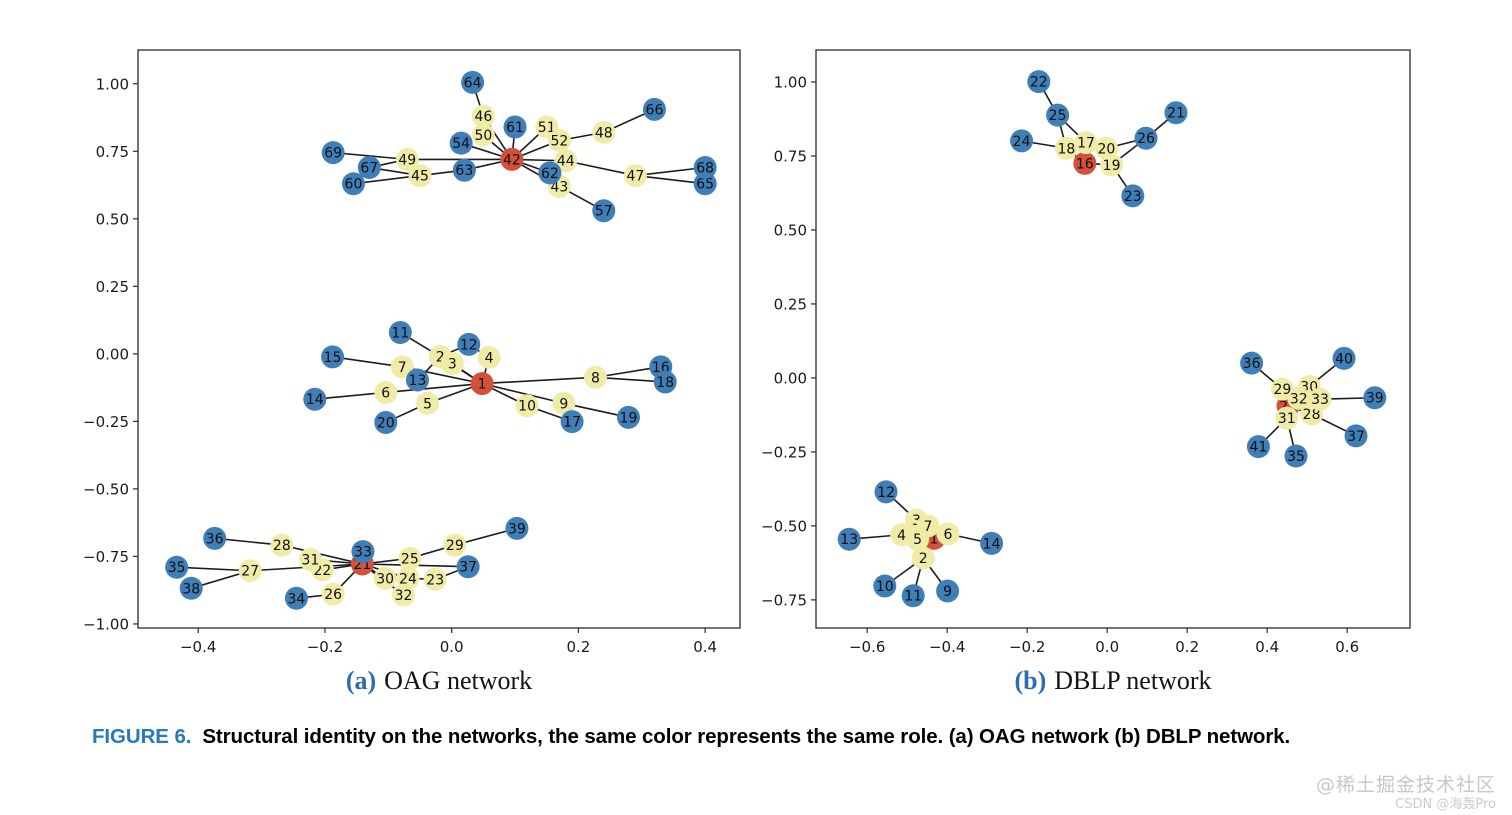 This screenshot has height=815, width=1512. I want to click on node-label-b-35: 35, so click(1296, 457).